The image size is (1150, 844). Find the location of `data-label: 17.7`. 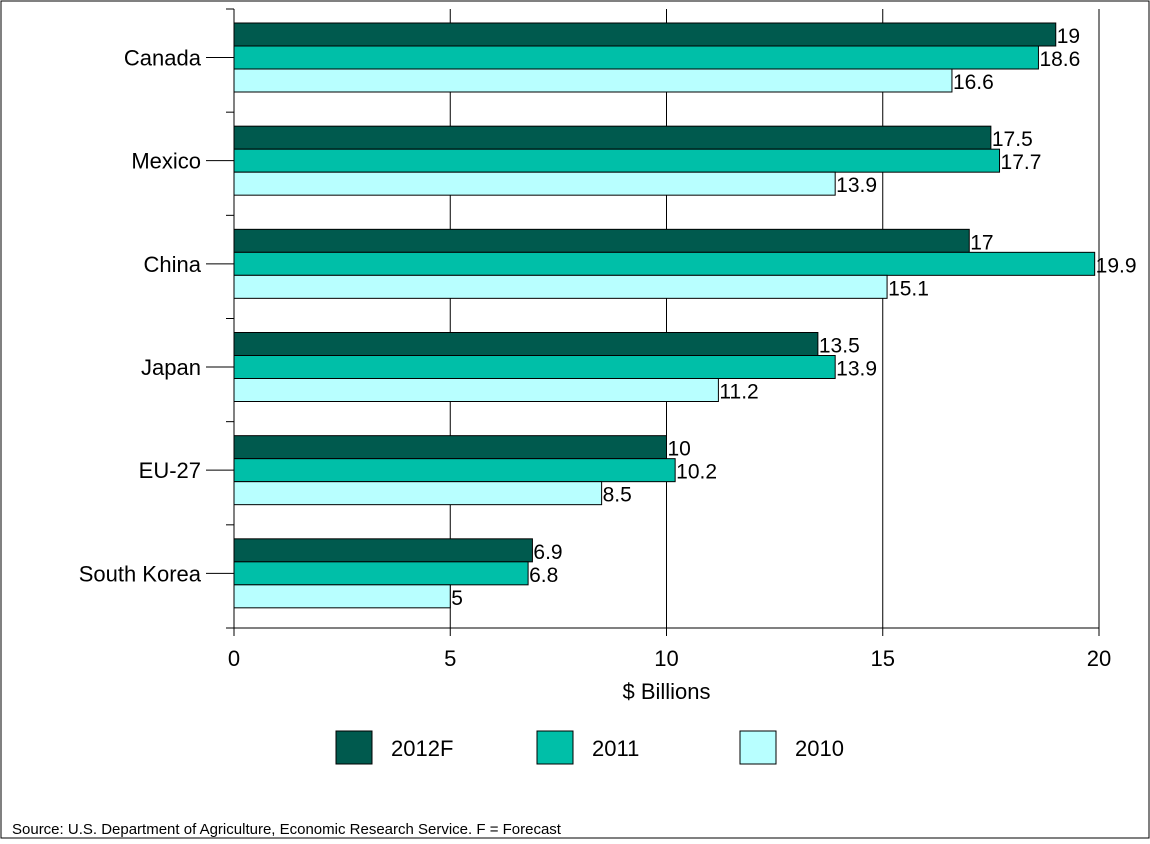

data-label: 17.7 is located at coordinates (1021, 162).